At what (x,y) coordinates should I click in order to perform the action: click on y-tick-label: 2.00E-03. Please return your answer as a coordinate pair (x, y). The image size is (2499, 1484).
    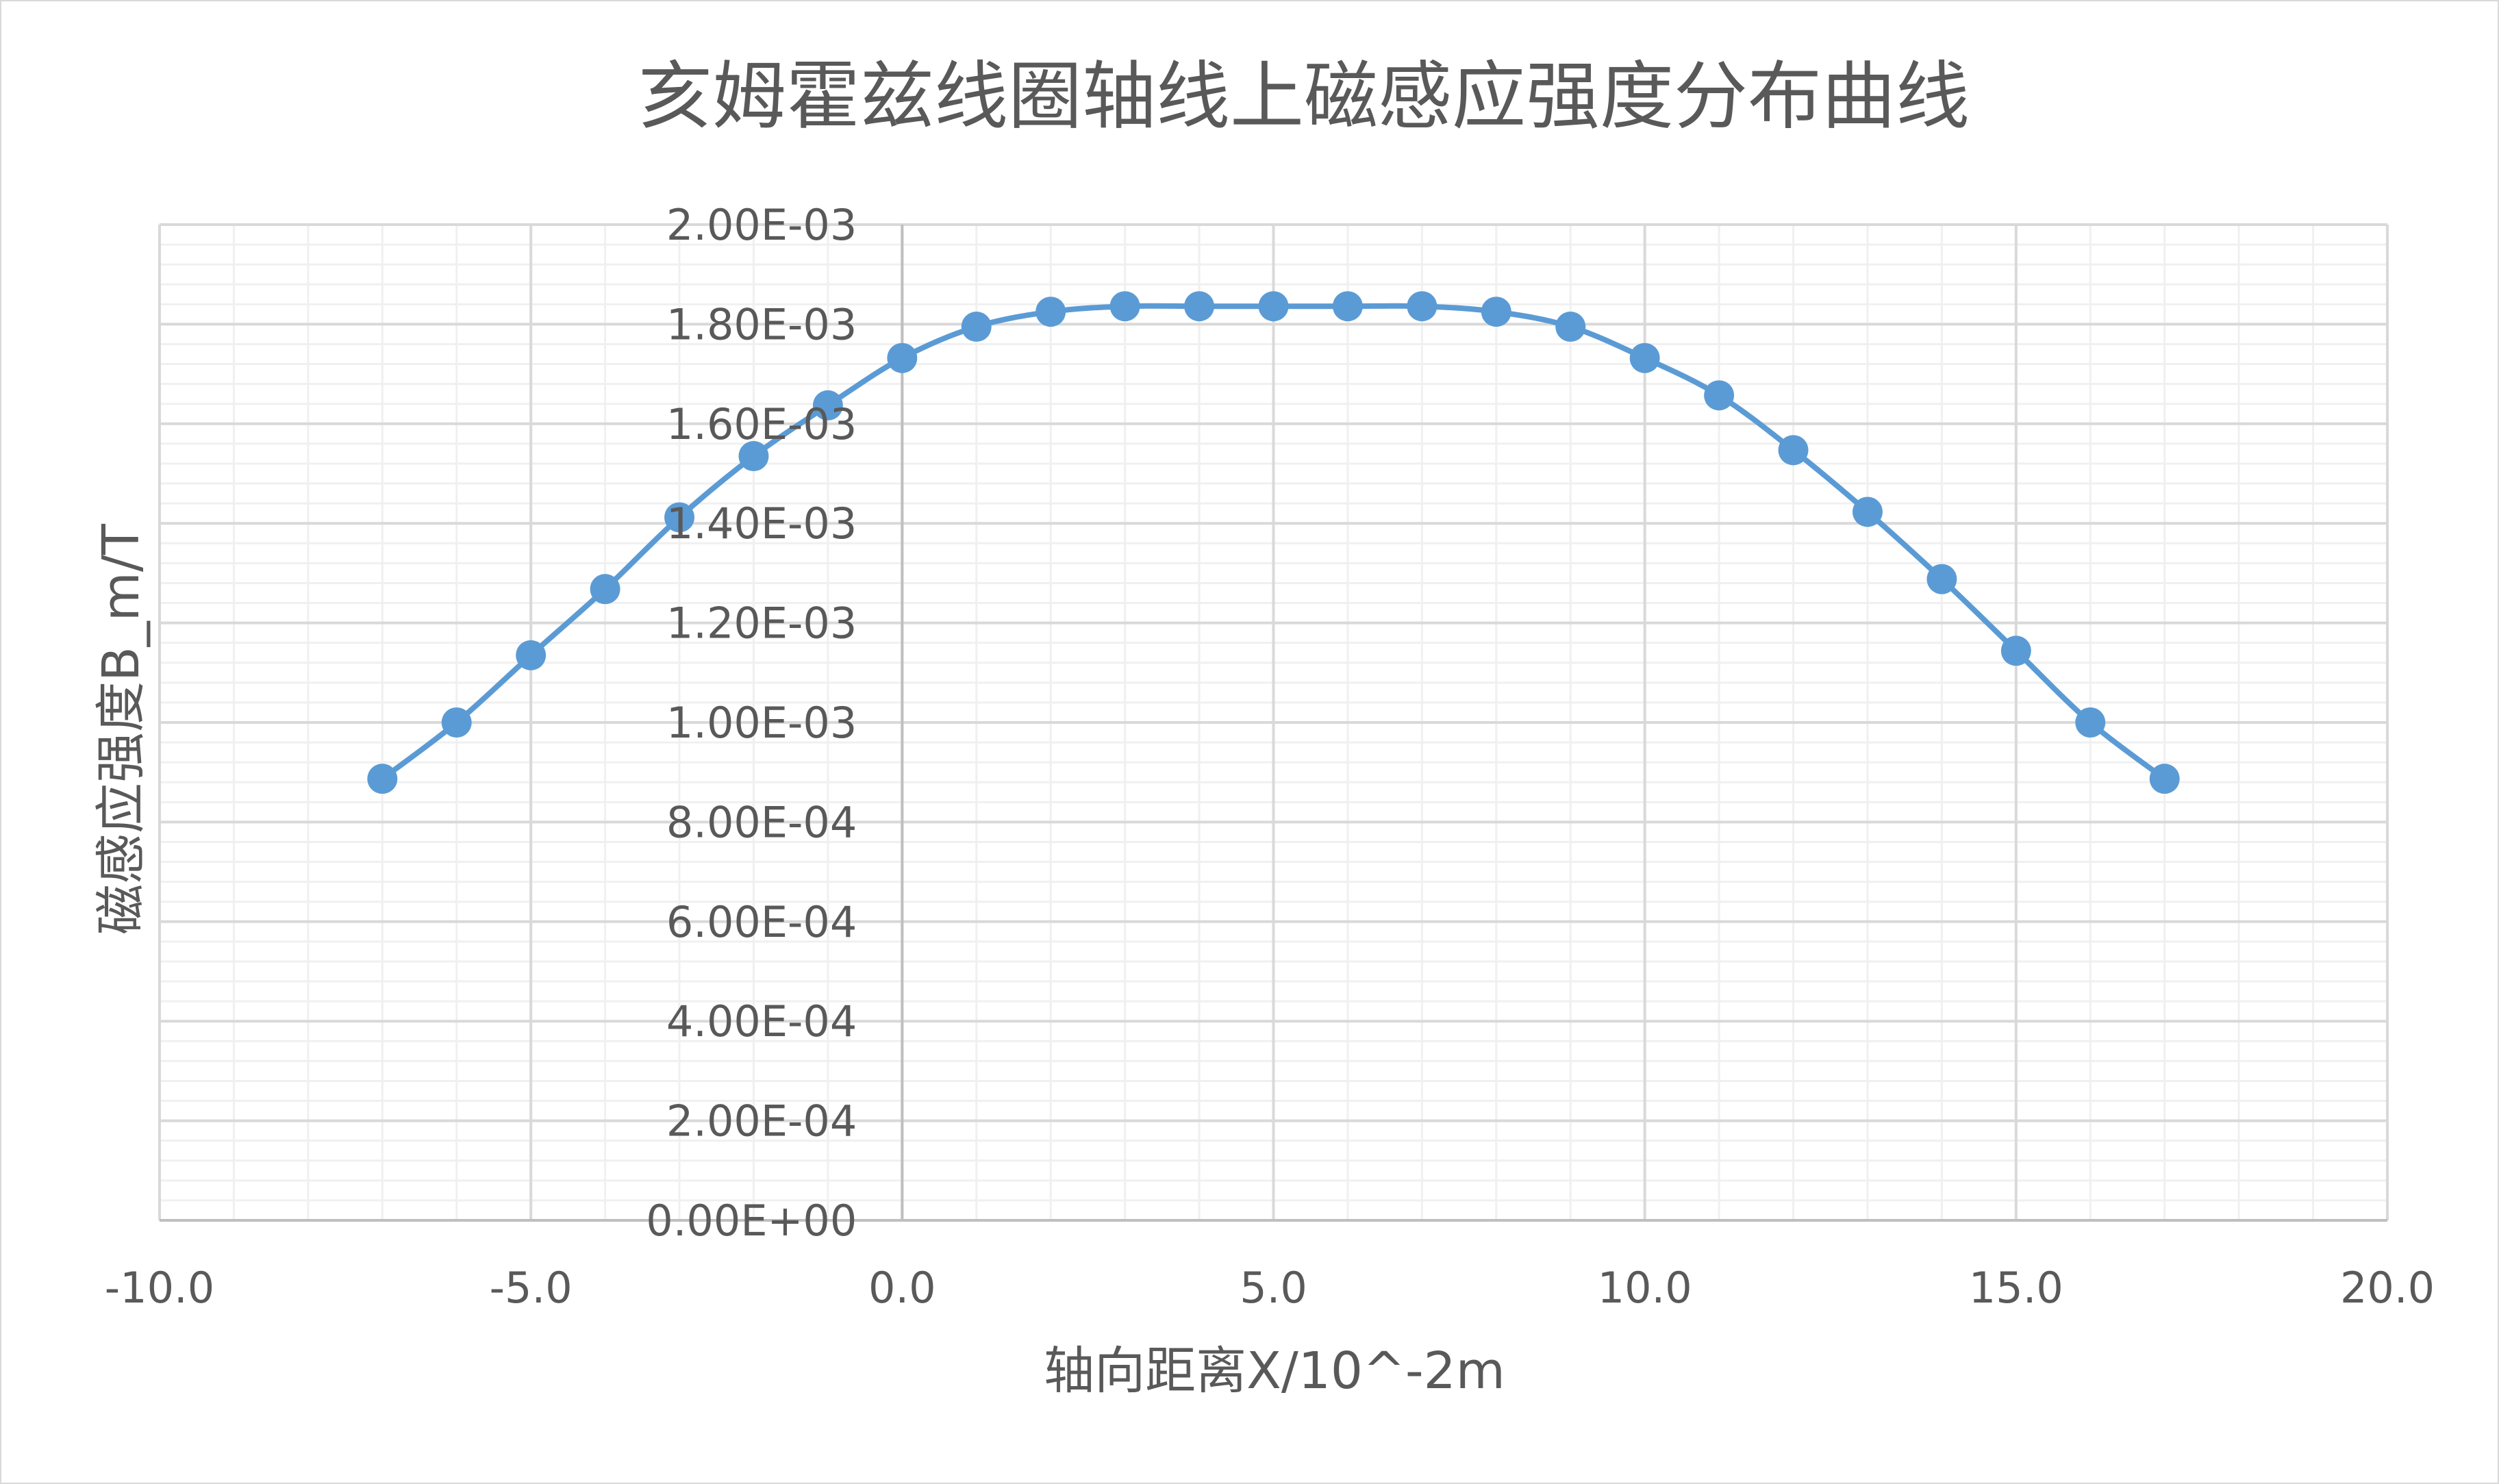
    Looking at the image, I should click on (761, 225).